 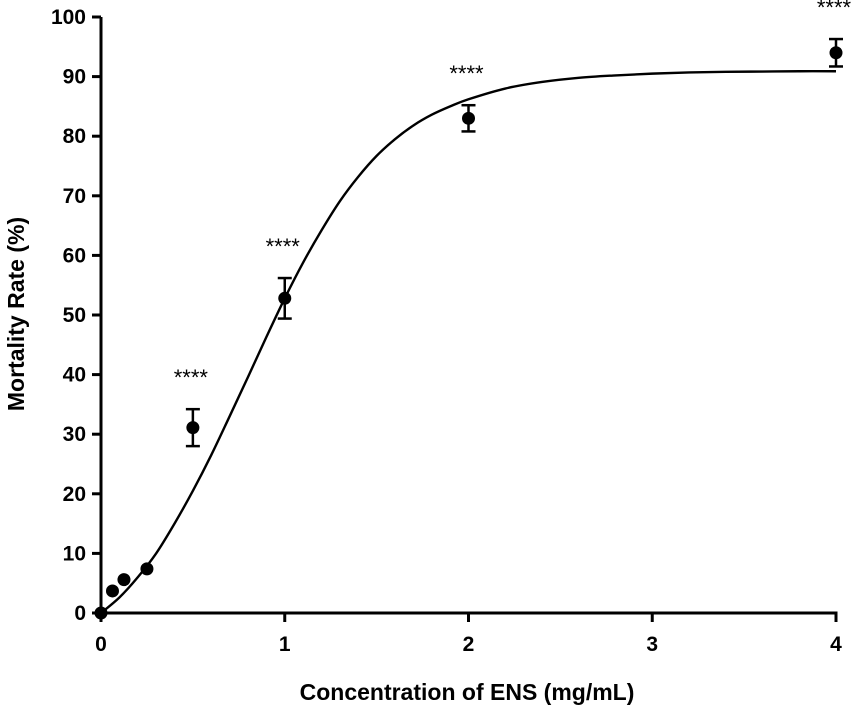 What do you see at coordinates (74, 255) in the screenshot?
I see `y-tick-label: 60` at bounding box center [74, 255].